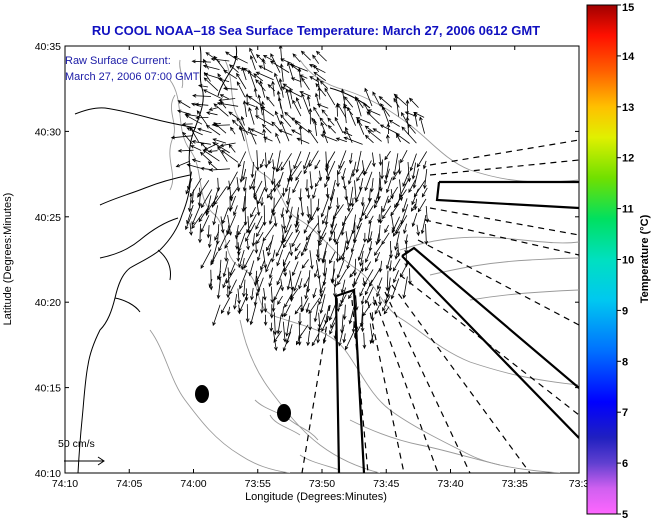  Describe the element at coordinates (628, 159) in the screenshot. I see `colorbar-tick-label: 12` at that location.